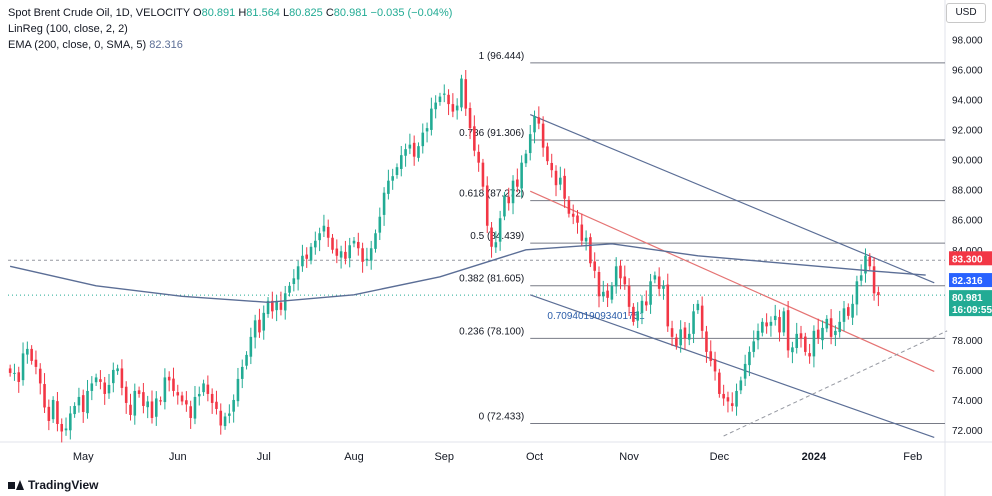 The height and width of the screenshot is (496, 992). I want to click on x-tick-label: 2024, so click(814, 457).